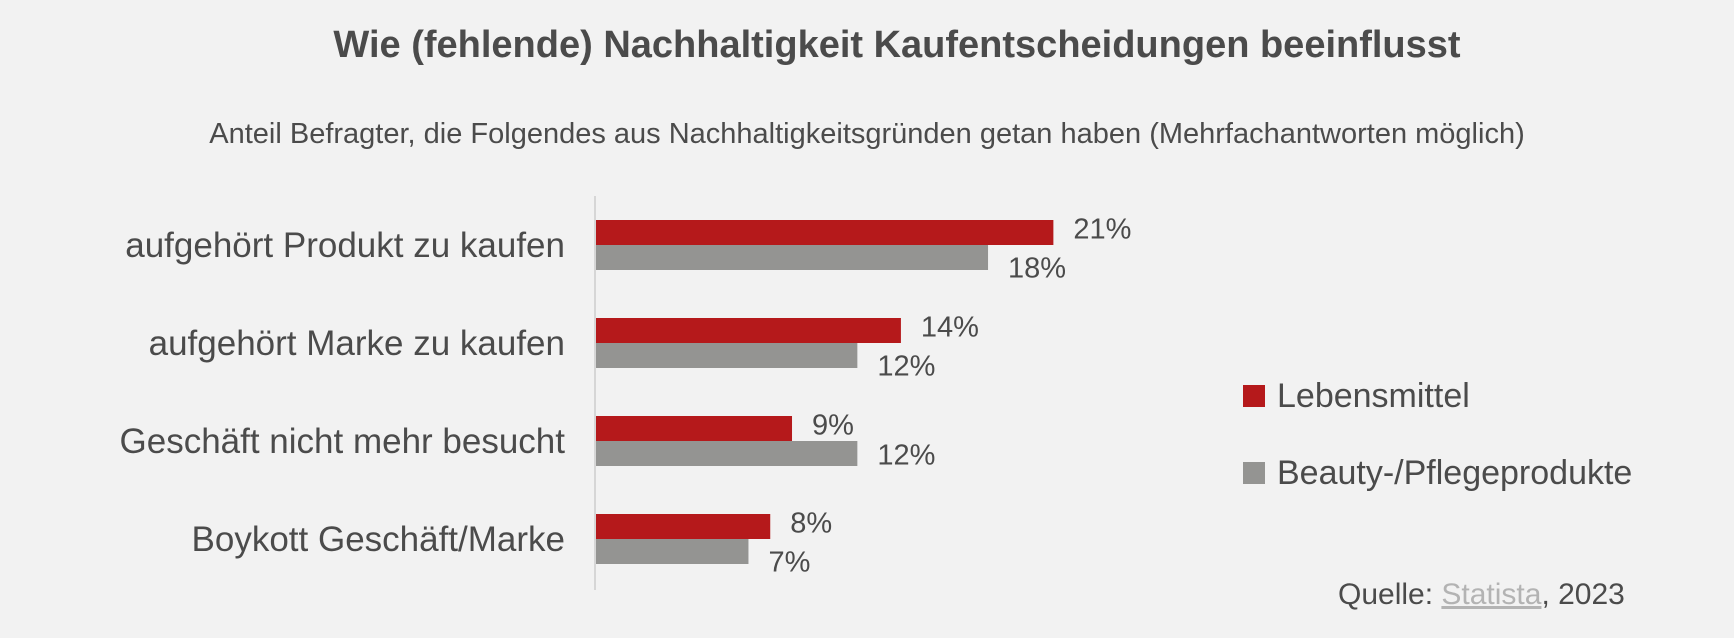  Describe the element at coordinates (950, 328) in the screenshot. I see `data-label: 14%` at that location.